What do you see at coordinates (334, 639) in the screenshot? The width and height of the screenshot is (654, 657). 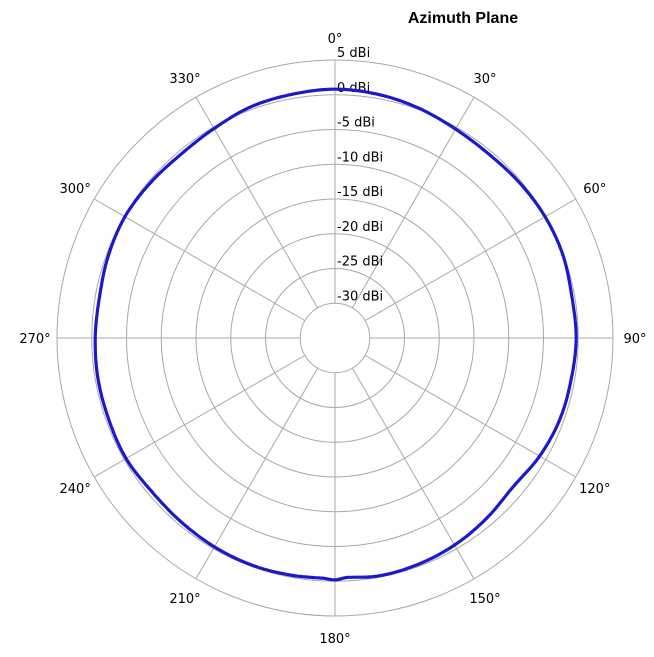 I see `angle-tick-label: 180°` at bounding box center [334, 639].